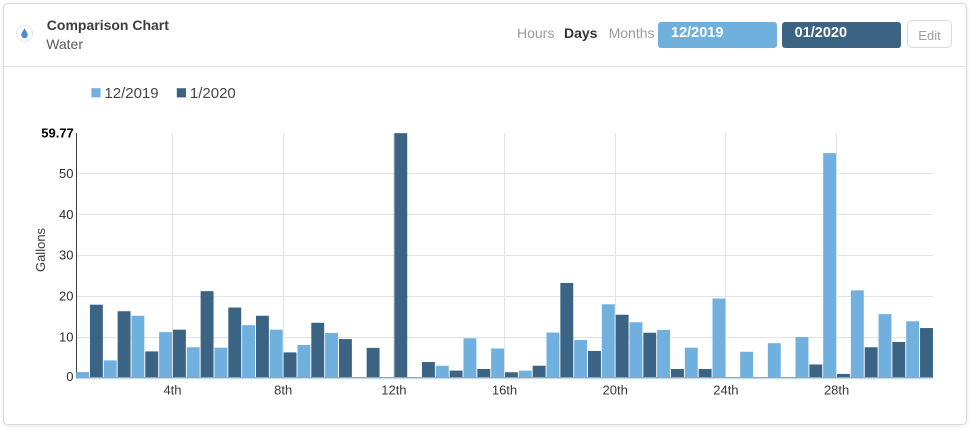 This screenshot has height=430, width=971. Describe the element at coordinates (57, 132) in the screenshot. I see `svg-text: 59.77` at that location.